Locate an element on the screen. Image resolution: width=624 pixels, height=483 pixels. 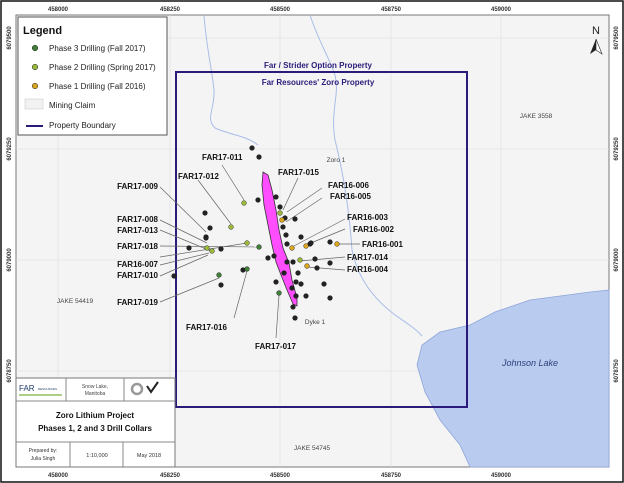
drill-label: FAR17-016 is located at coordinates (206, 327).